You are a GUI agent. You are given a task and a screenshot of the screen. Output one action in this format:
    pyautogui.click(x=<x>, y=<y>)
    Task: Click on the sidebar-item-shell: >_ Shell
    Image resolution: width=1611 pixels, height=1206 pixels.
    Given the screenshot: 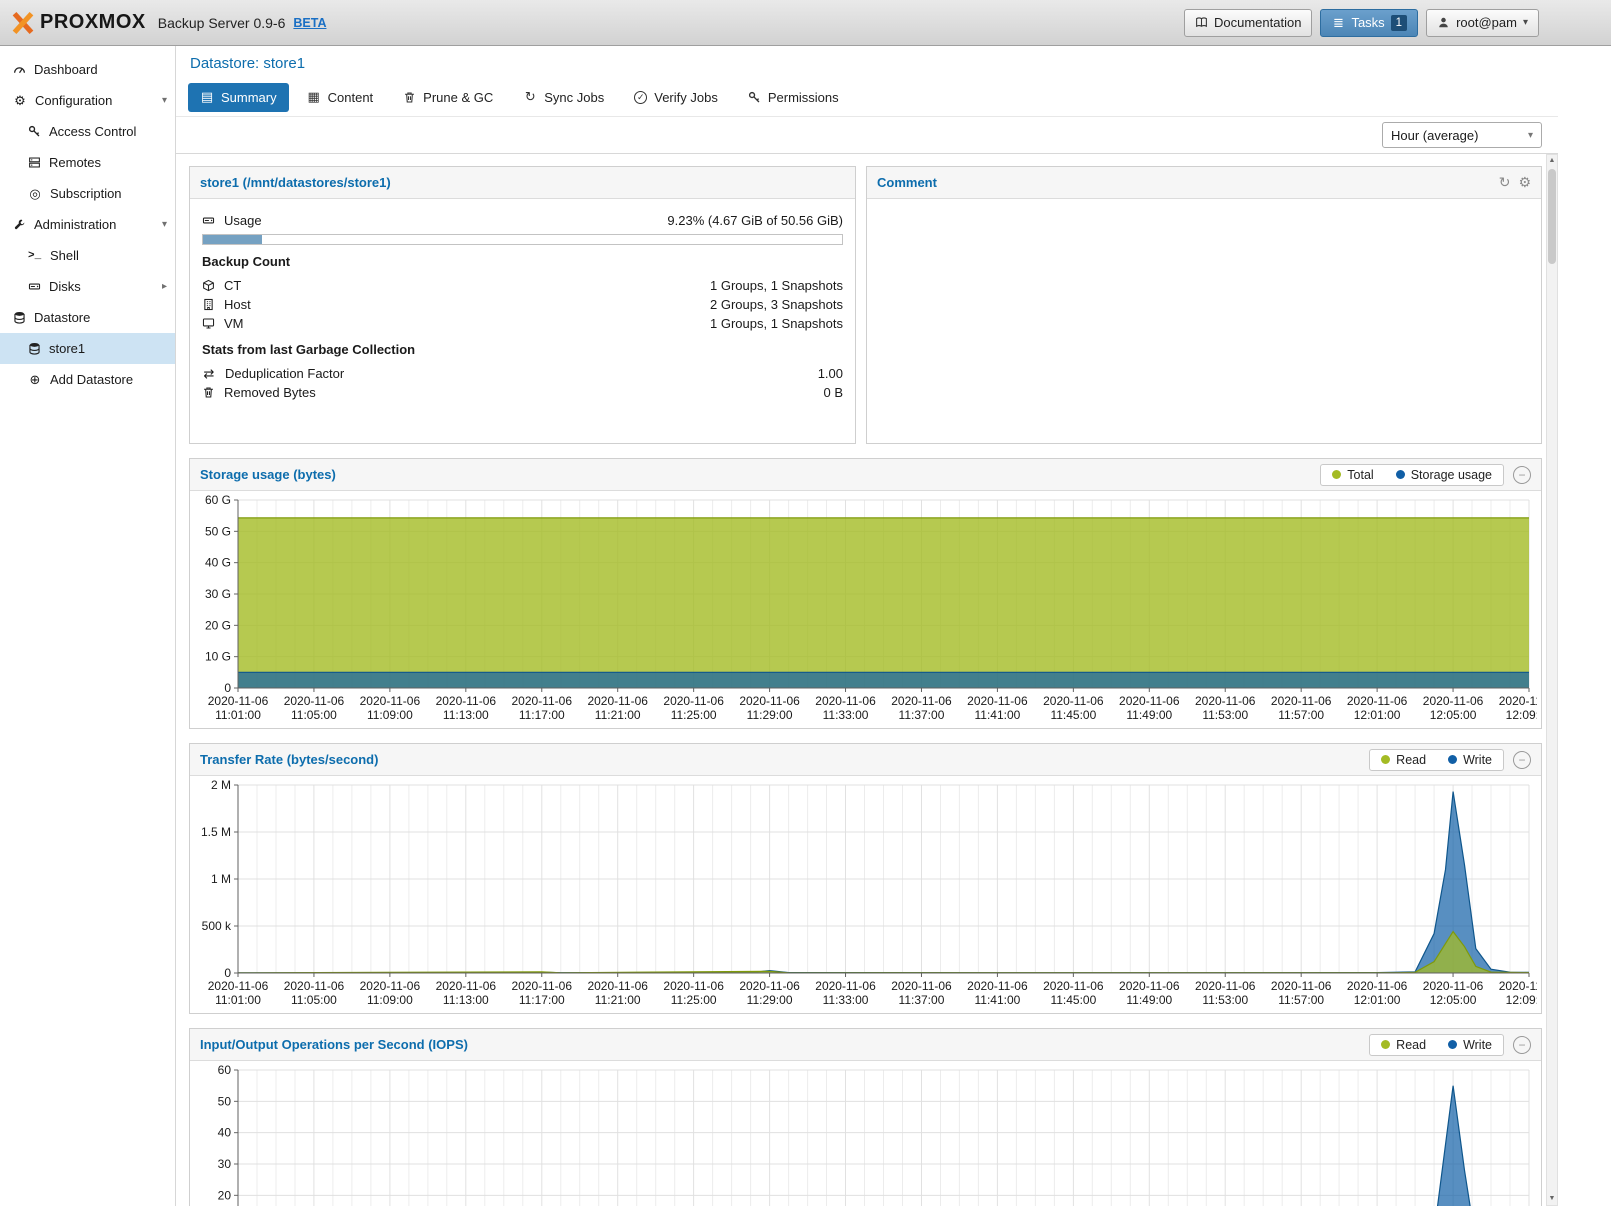 What is the action you would take?
    pyautogui.click(x=87, y=255)
    